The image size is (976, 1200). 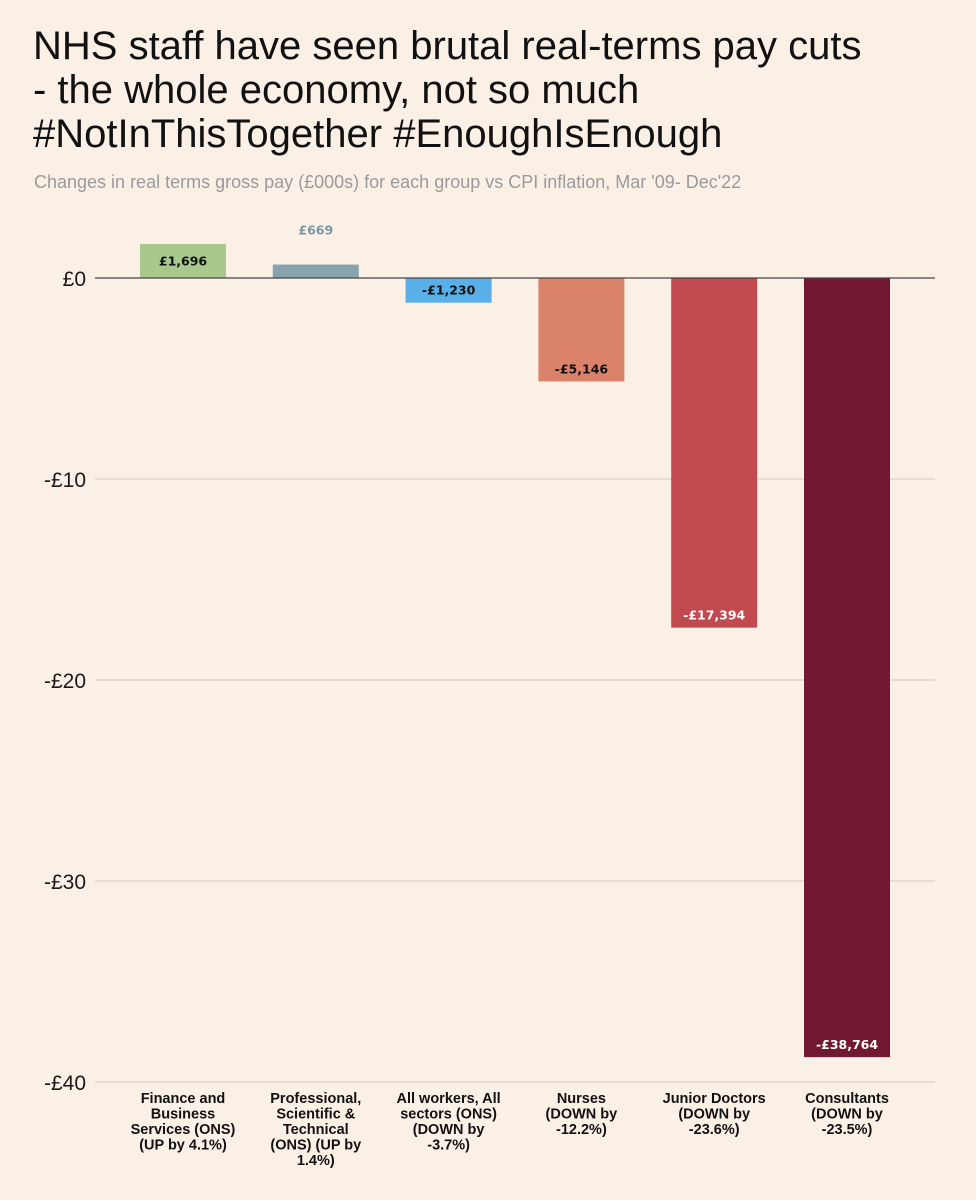 What do you see at coordinates (847, 1130) in the screenshot?
I see `x-tick-label: -23.5%)` at bounding box center [847, 1130].